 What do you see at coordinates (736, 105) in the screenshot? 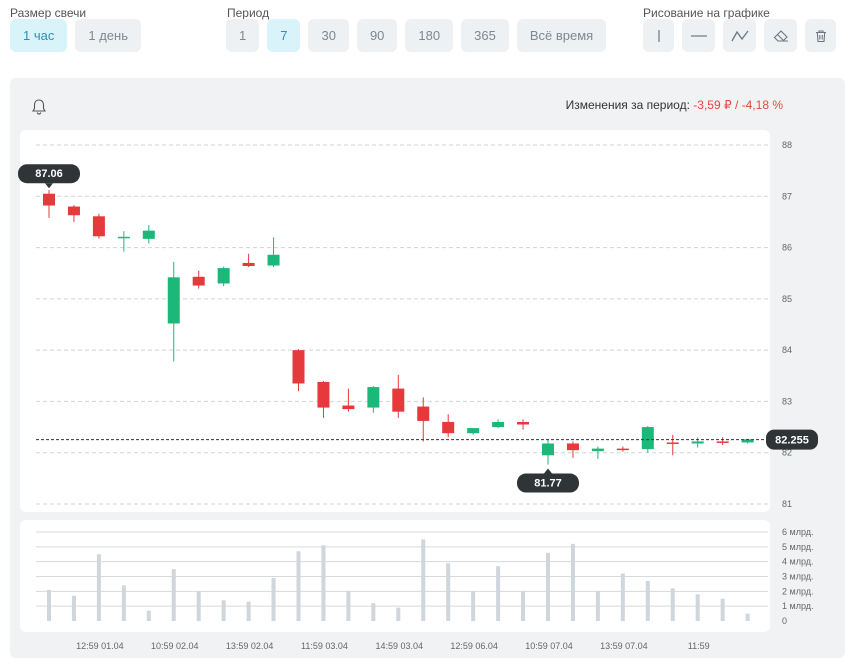
I see `period-change-sep: /` at bounding box center [736, 105].